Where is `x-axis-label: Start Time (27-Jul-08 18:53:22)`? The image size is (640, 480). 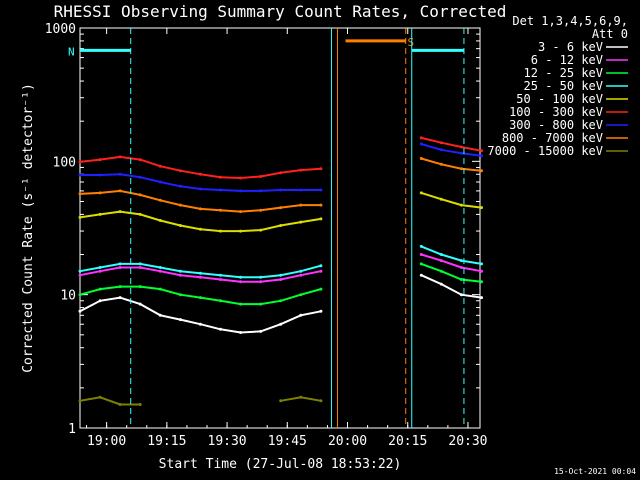 x-axis-label: Start Time (27-Jul-08 18:53:22) is located at coordinates (280, 464).